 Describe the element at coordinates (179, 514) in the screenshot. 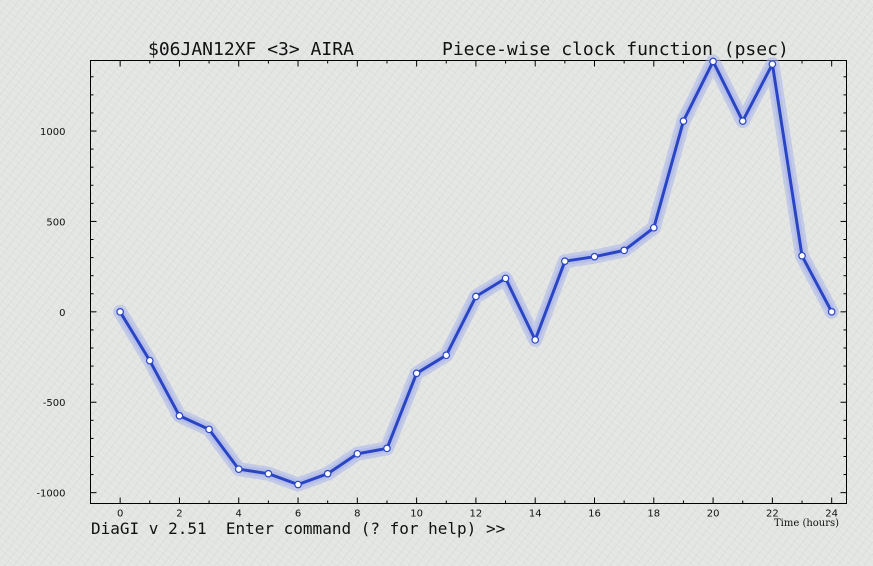

I see `x-tick-label: 2` at that location.